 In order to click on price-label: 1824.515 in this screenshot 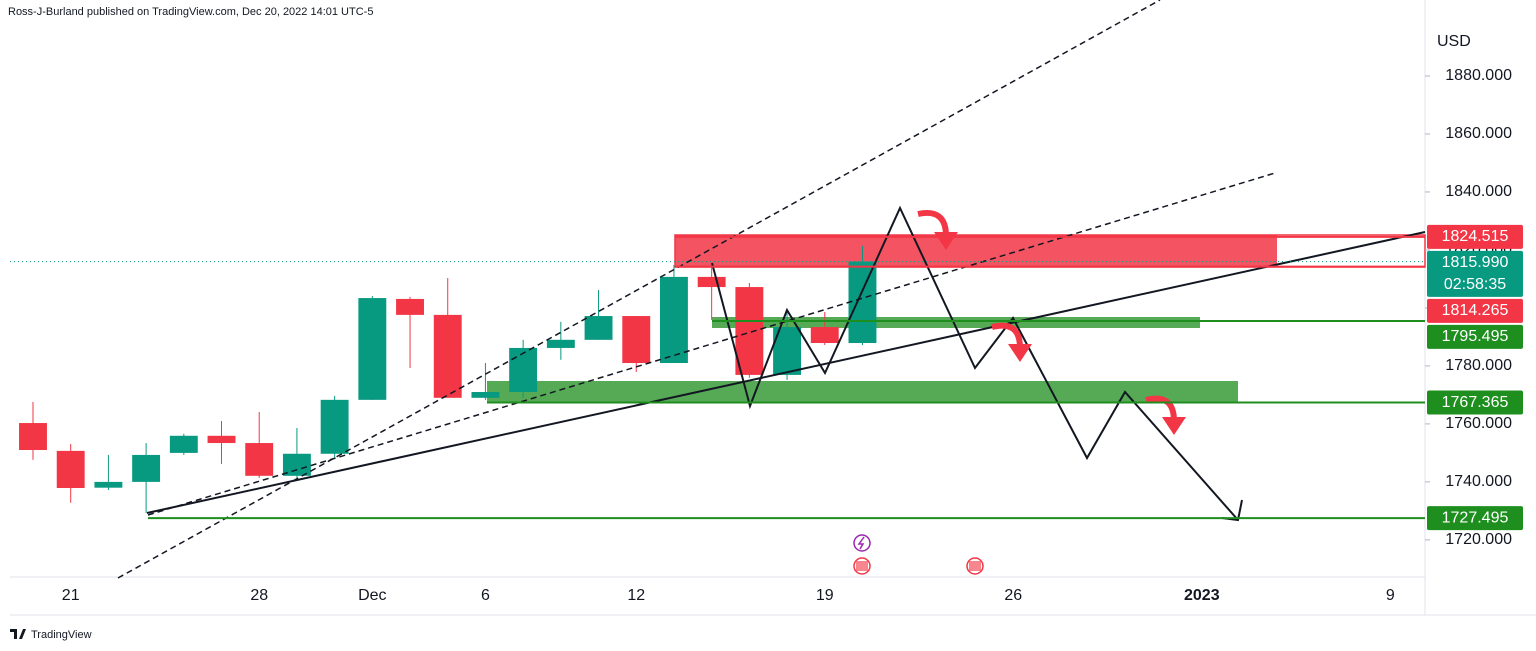, I will do `click(1475, 236)`.